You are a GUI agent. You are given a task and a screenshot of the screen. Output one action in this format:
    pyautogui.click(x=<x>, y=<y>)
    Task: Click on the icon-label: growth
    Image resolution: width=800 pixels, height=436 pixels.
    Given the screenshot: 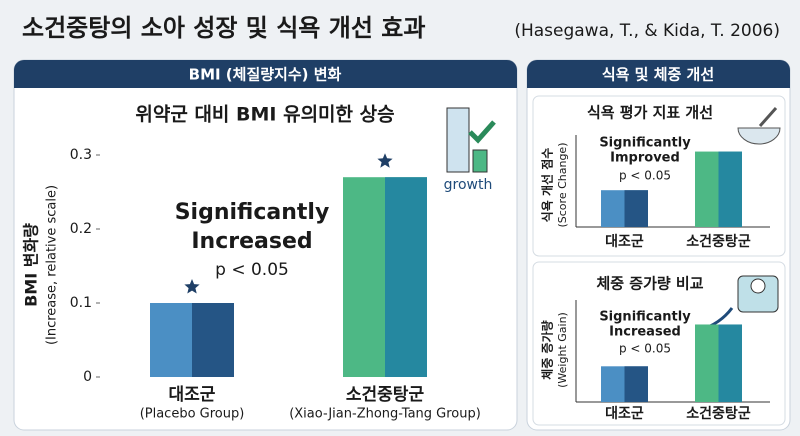 What is the action you would take?
    pyautogui.click(x=468, y=185)
    